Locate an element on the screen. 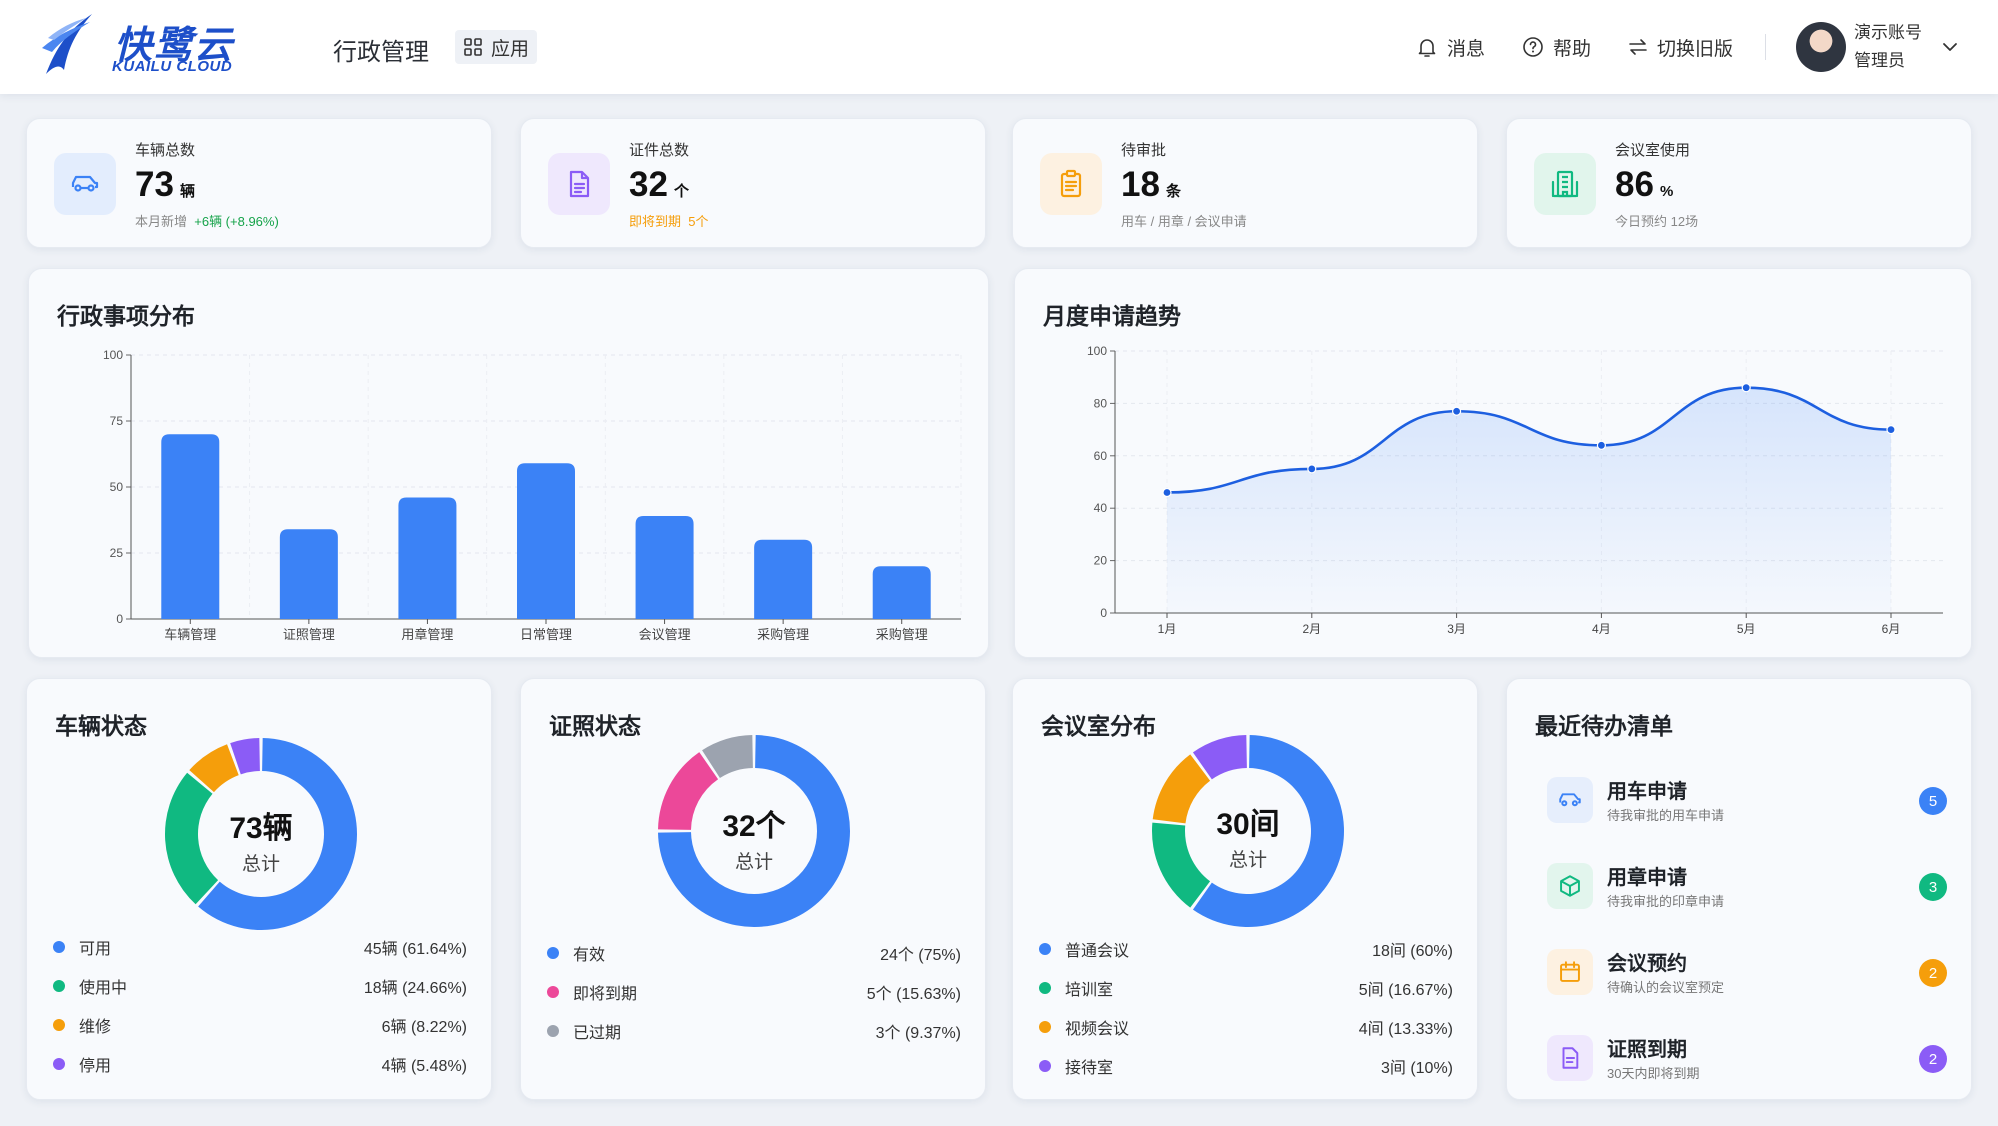 This screenshot has height=1126, width=1998. stat-card-pending: 待审批 18 条 用车 / 用章 / 会议申请 is located at coordinates (1245, 183).